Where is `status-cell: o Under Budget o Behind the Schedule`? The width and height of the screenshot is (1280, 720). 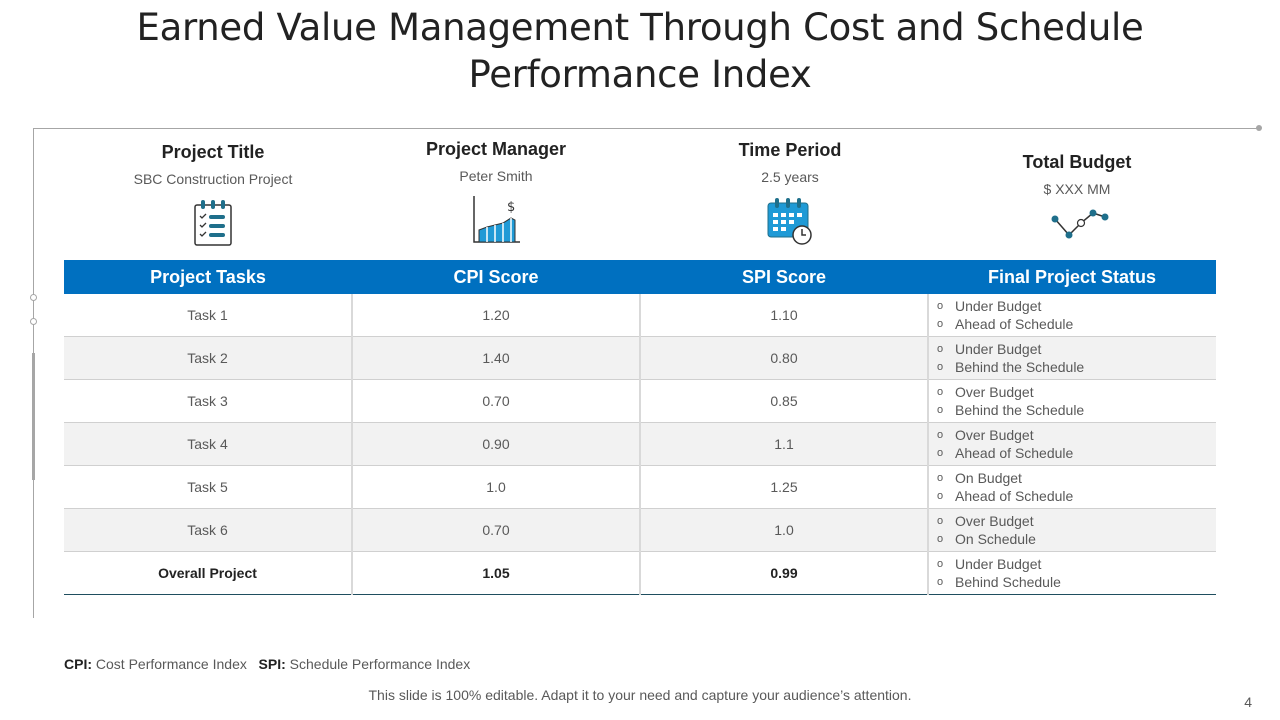
status-cell: o Under Budget o Behind the Schedule is located at coordinates (1071, 358).